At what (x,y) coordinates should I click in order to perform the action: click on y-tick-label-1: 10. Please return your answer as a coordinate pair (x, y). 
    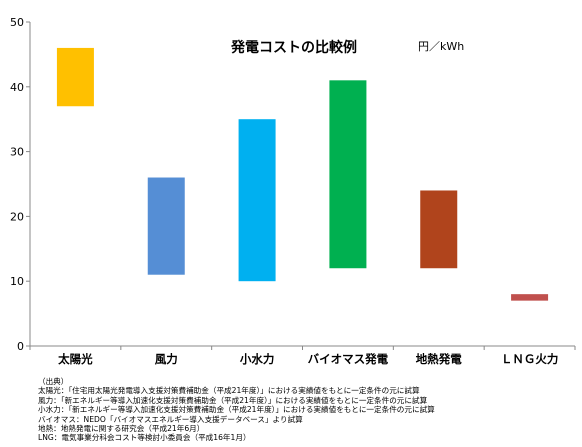
    Looking at the image, I should click on (17, 281).